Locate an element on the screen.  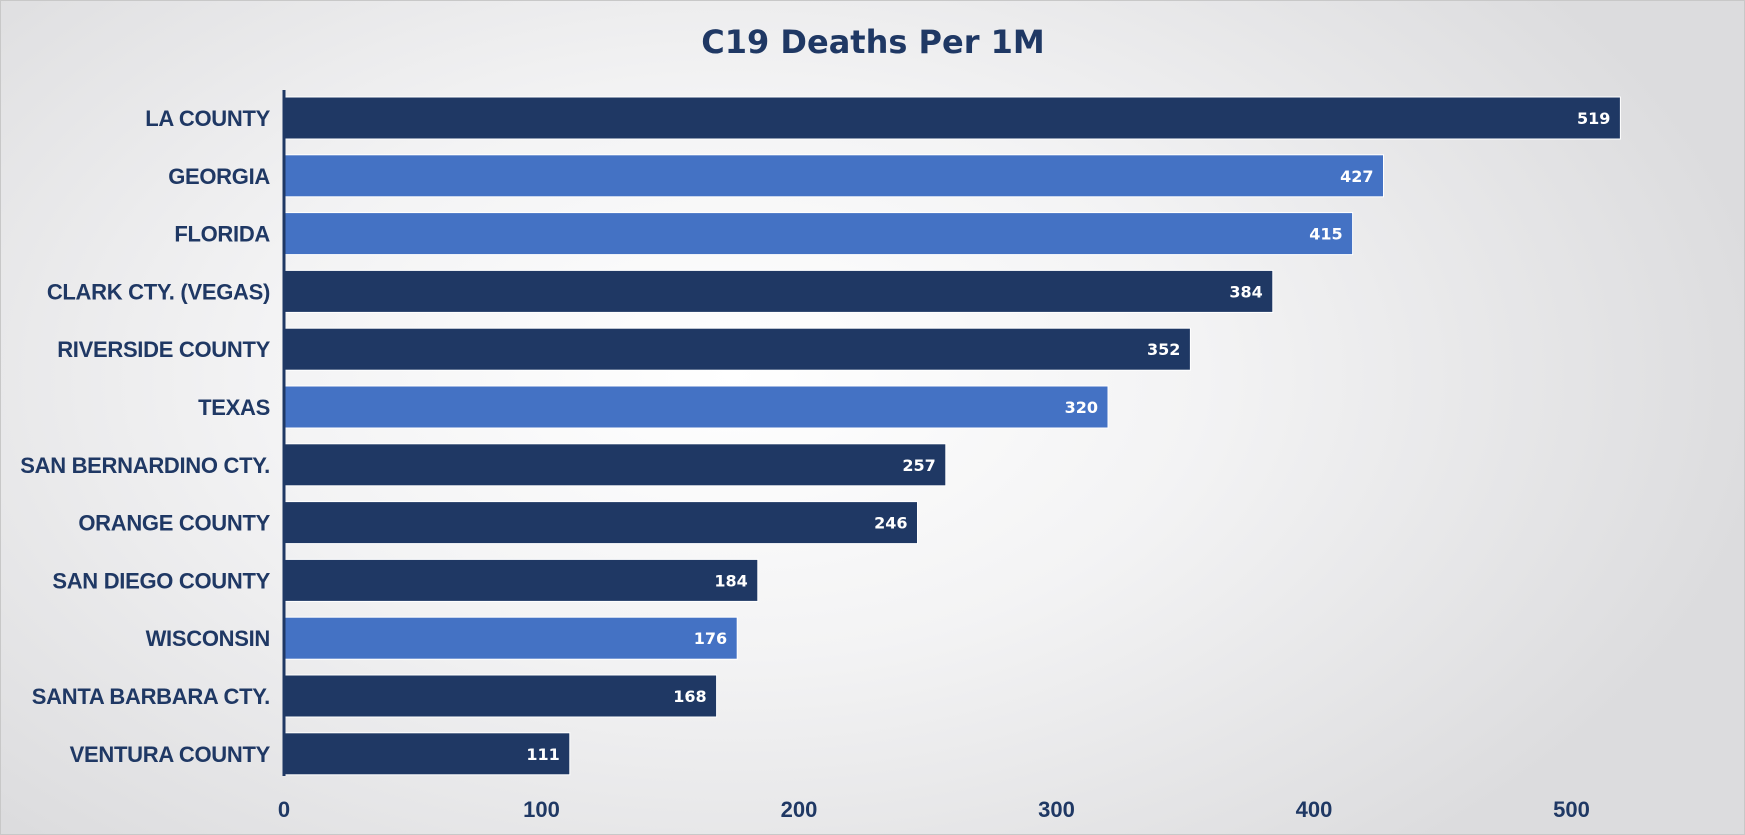
data-label: 168 is located at coordinates (689, 696).